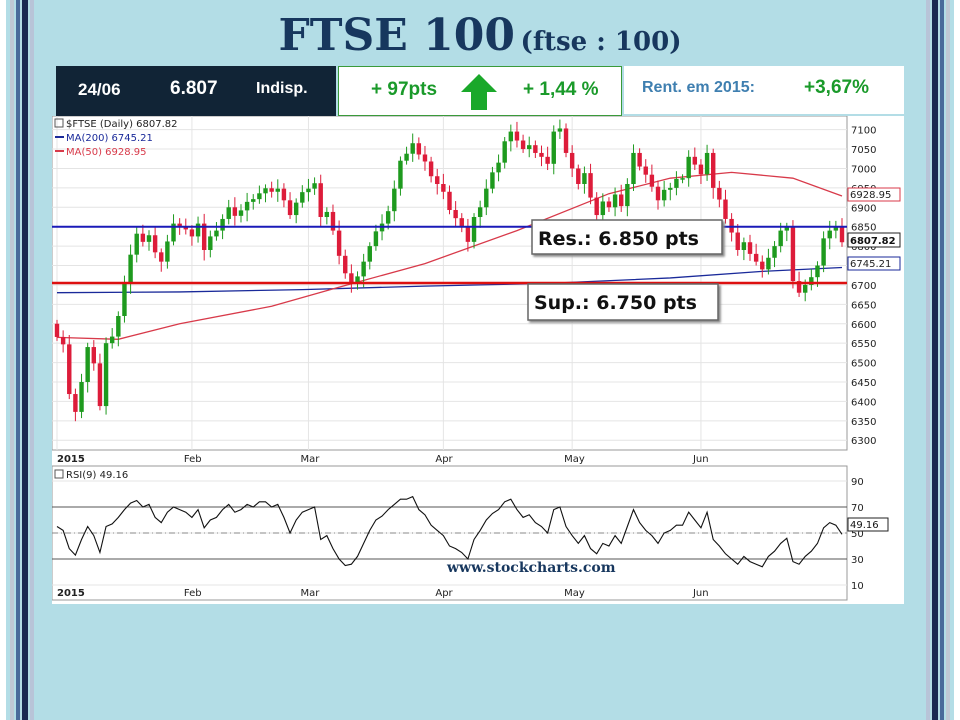 The width and height of the screenshot is (960, 720). Describe the element at coordinates (383, 459) in the screenshot. I see `price-x-axis: 2015 Feb Mar Apr May Jun` at that location.